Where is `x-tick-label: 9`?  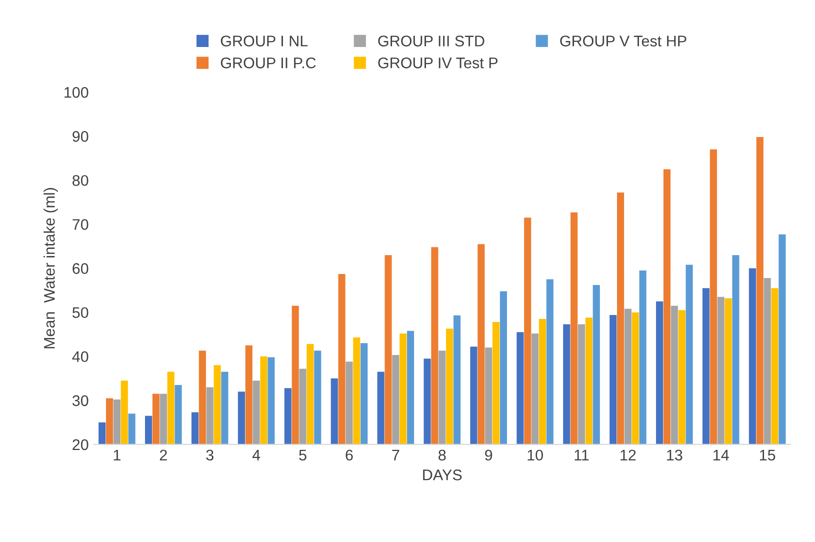 x-tick-label: 9 is located at coordinates (488, 455).